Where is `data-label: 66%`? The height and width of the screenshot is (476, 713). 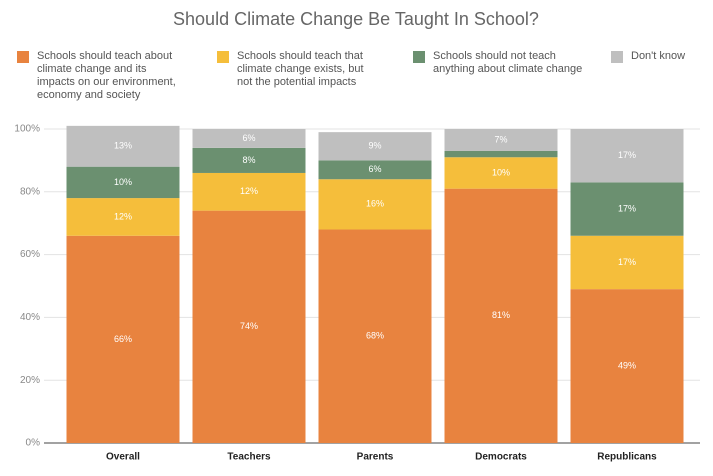
data-label: 66% is located at coordinates (123, 339).